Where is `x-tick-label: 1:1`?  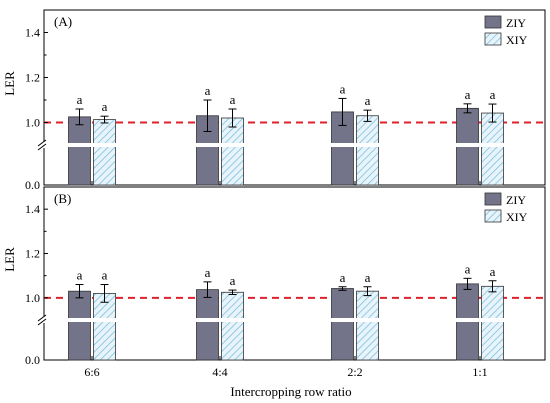
x-tick-label: 1:1 is located at coordinates (479, 372).